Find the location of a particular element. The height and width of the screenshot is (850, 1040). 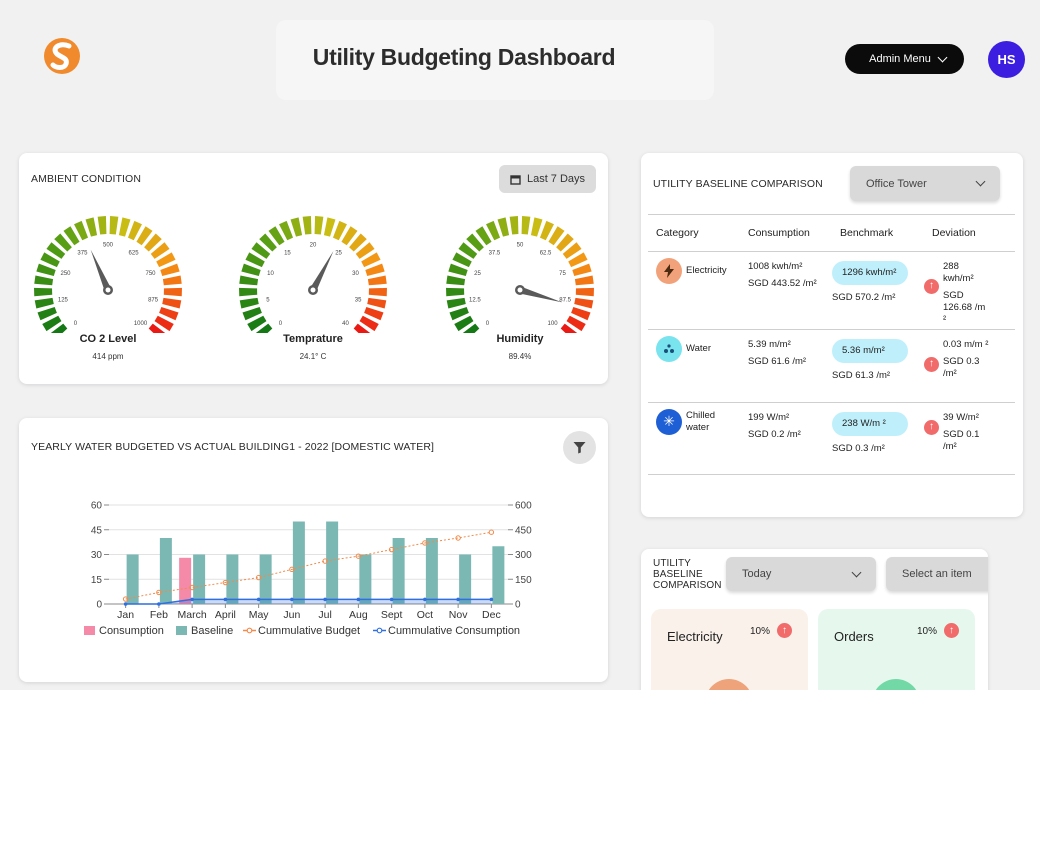

admin-menu-label: Admin Menu is located at coordinates (900, 59).